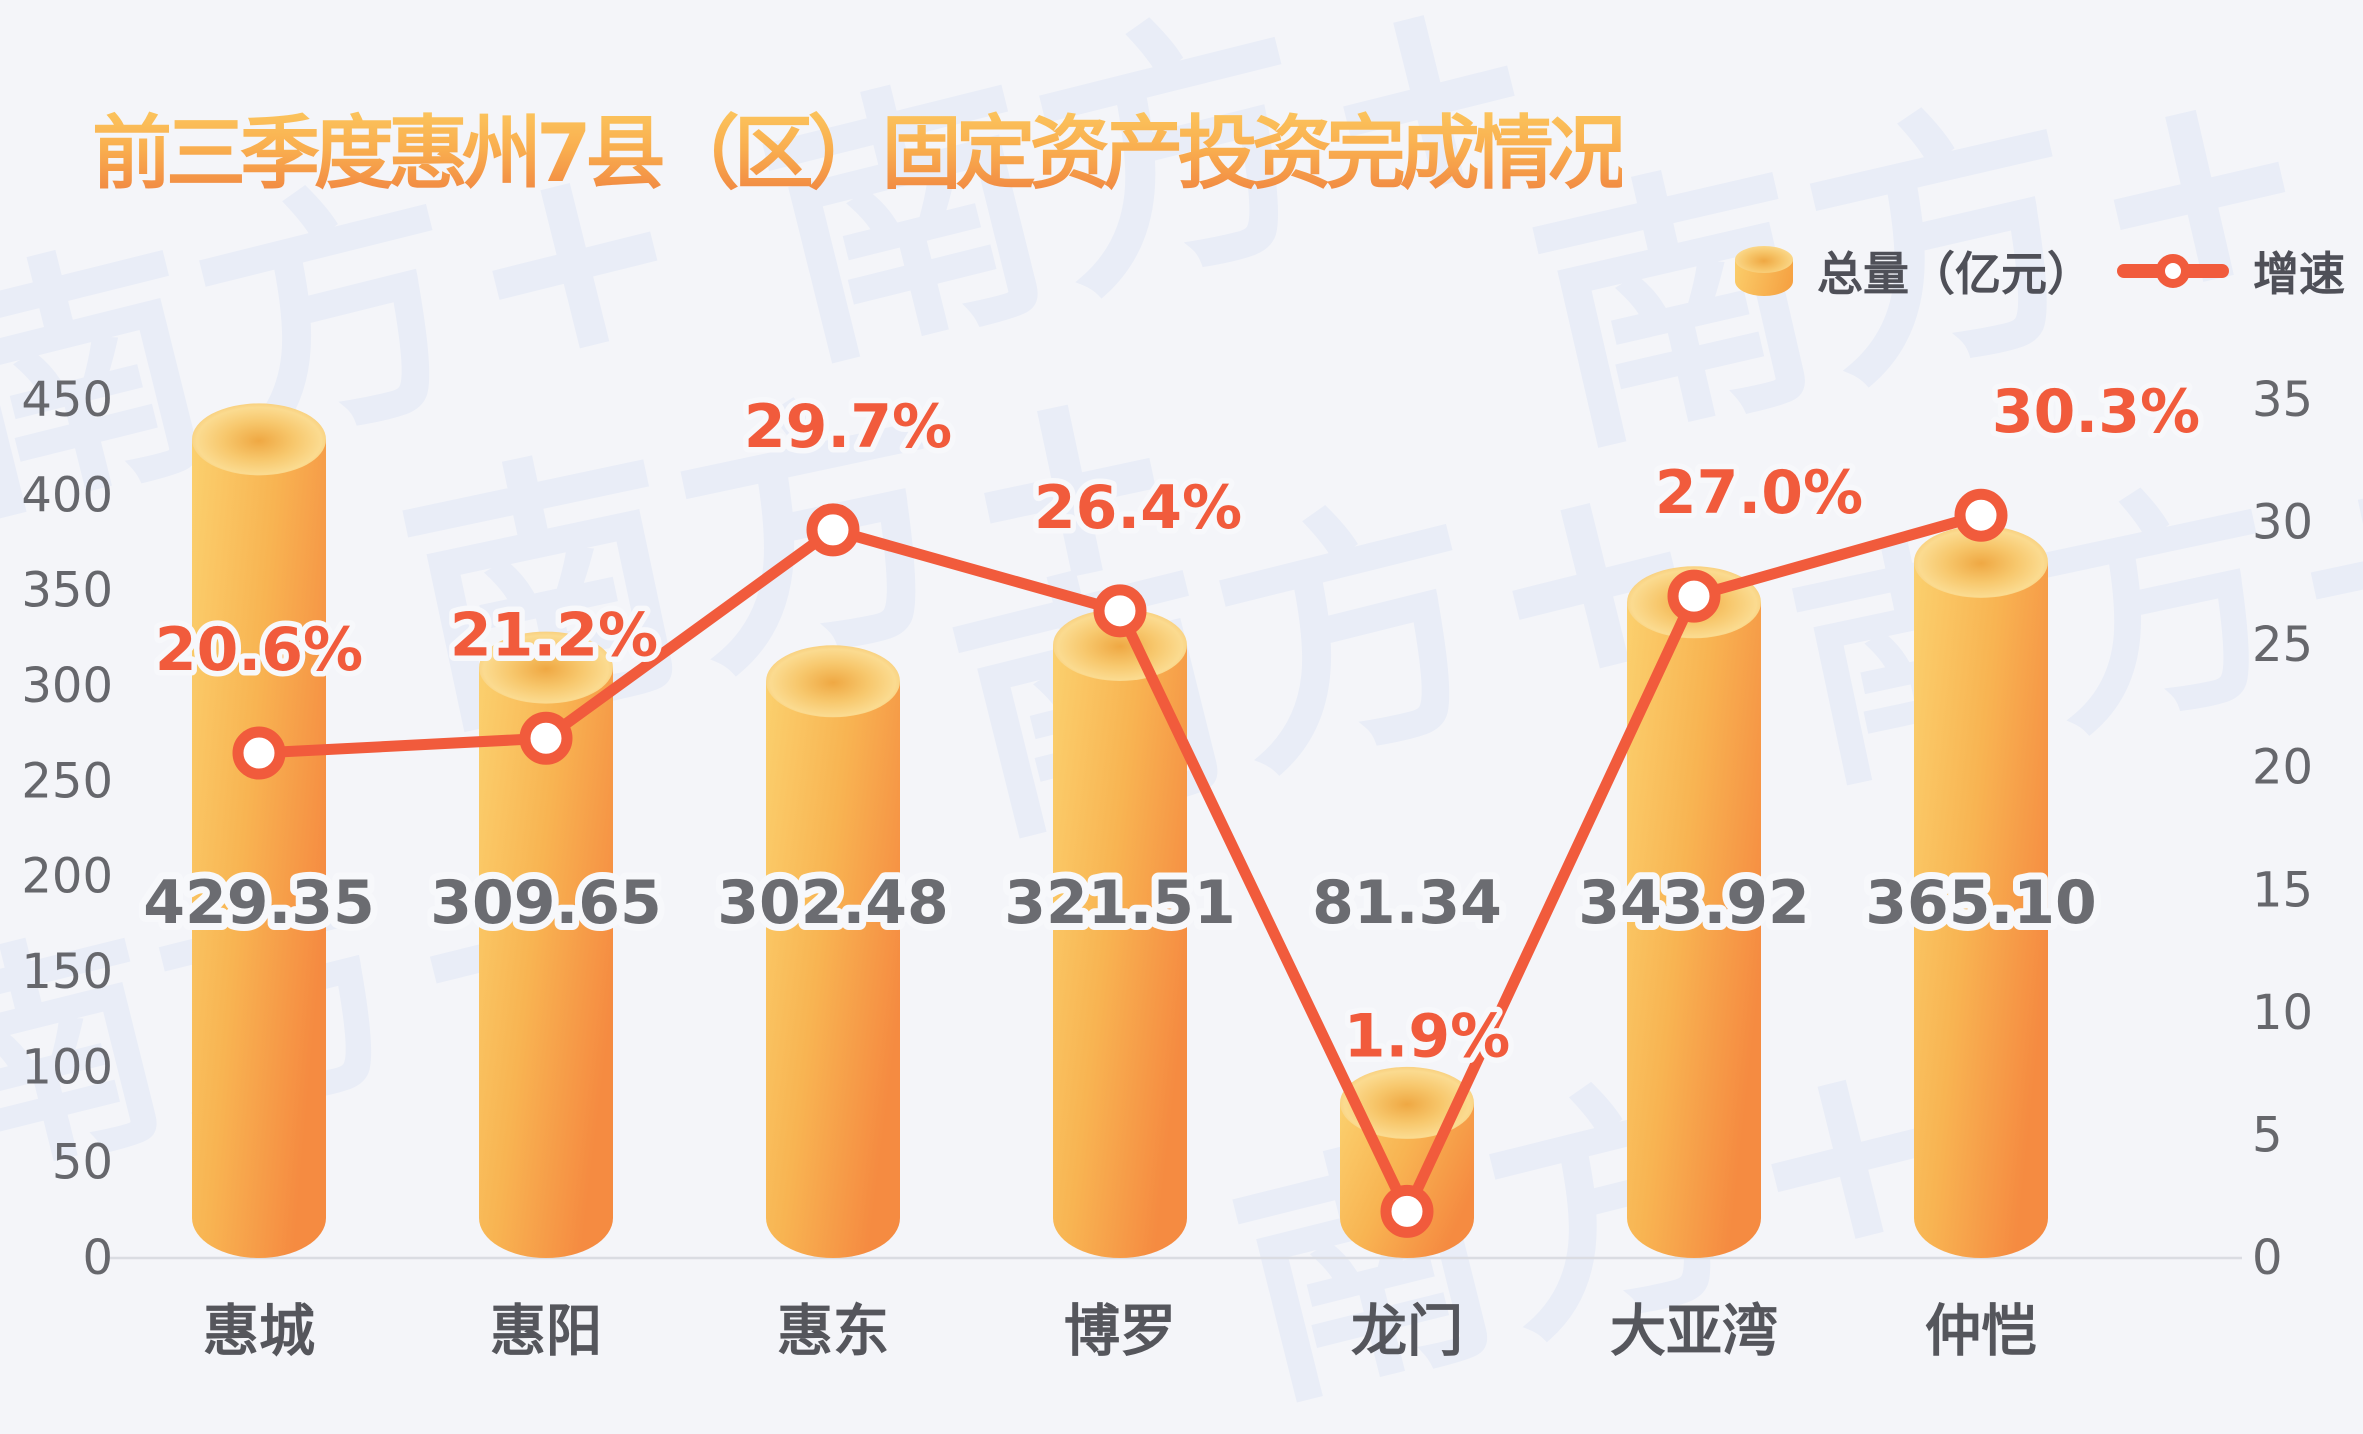 The image size is (2363, 1434). What do you see at coordinates (1694, 1332) in the screenshot?
I see `category-label-5: 大亚湾` at bounding box center [1694, 1332].